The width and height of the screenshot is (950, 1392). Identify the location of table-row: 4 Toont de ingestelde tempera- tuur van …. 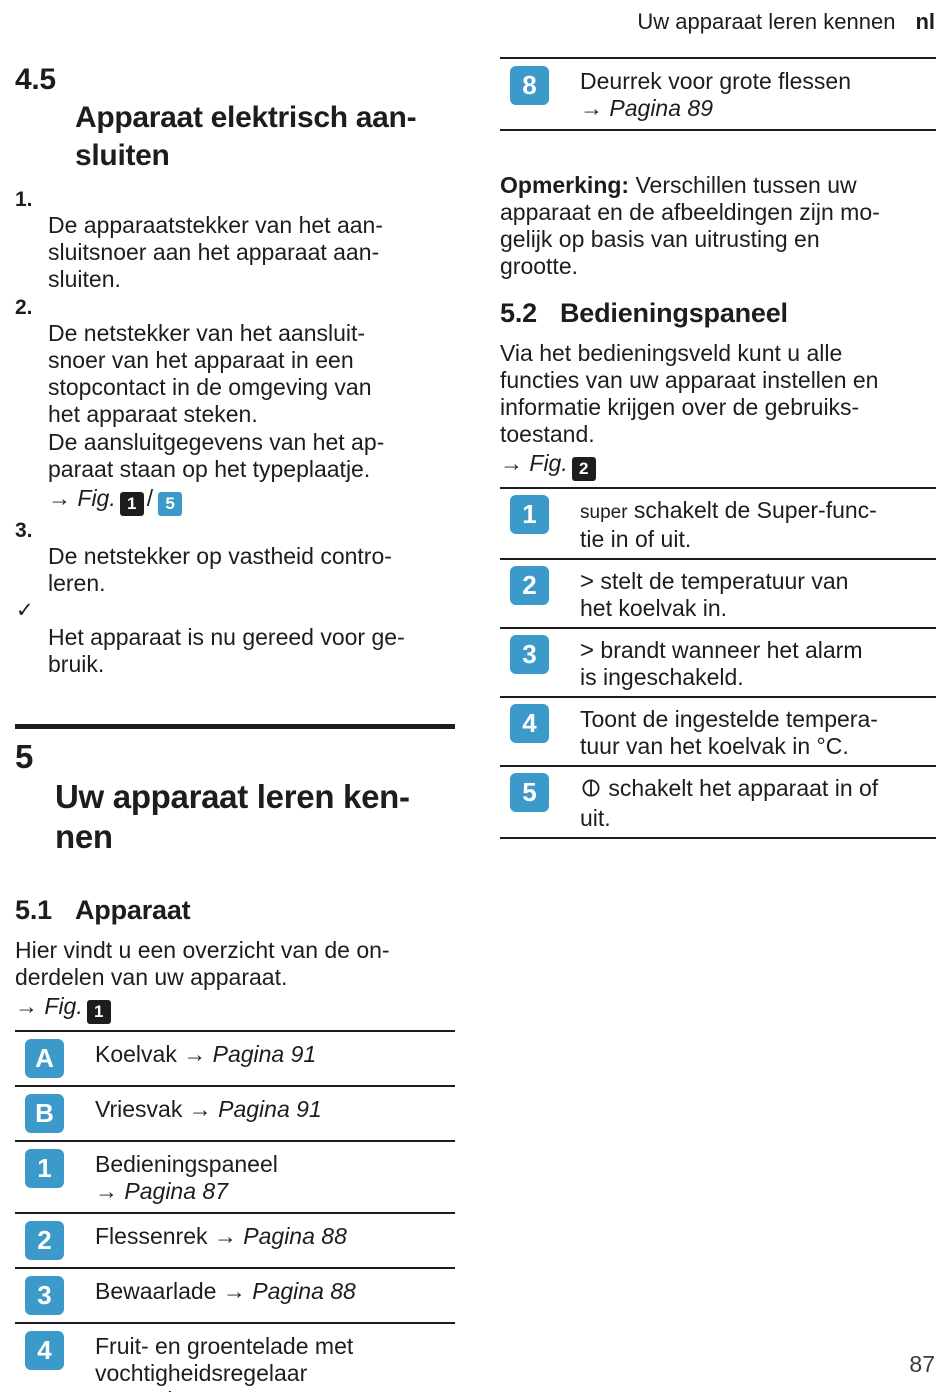
(718, 730).